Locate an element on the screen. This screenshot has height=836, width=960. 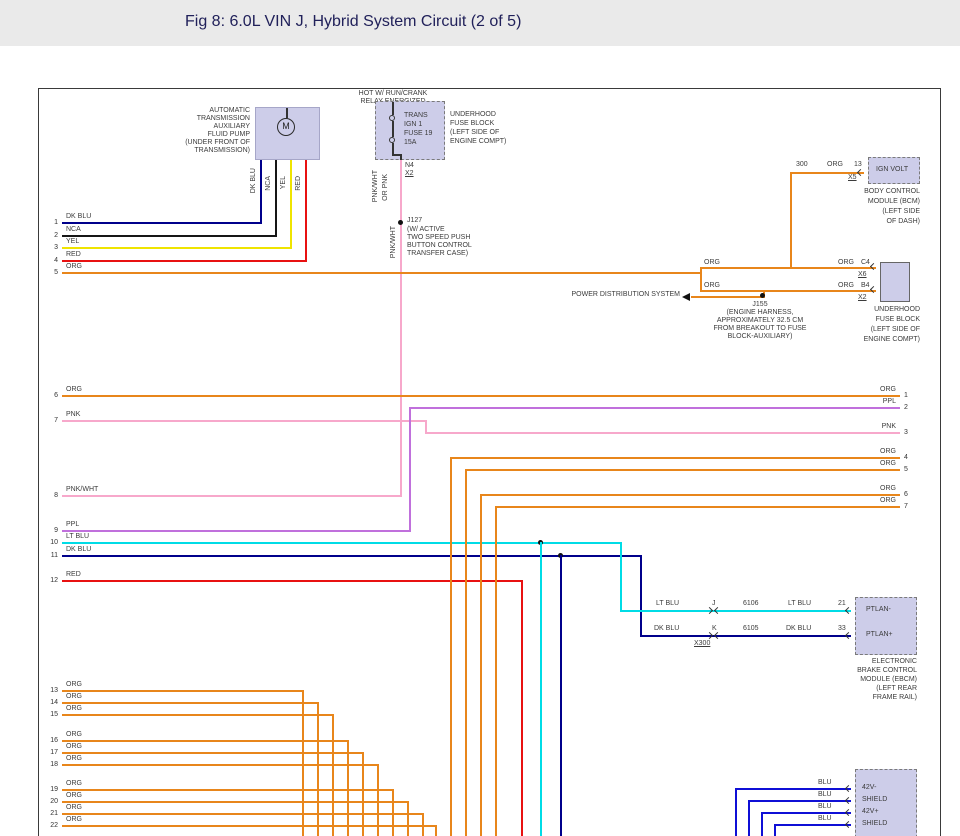
terminal-label: PTLAN+ is located at coordinates (879, 634).